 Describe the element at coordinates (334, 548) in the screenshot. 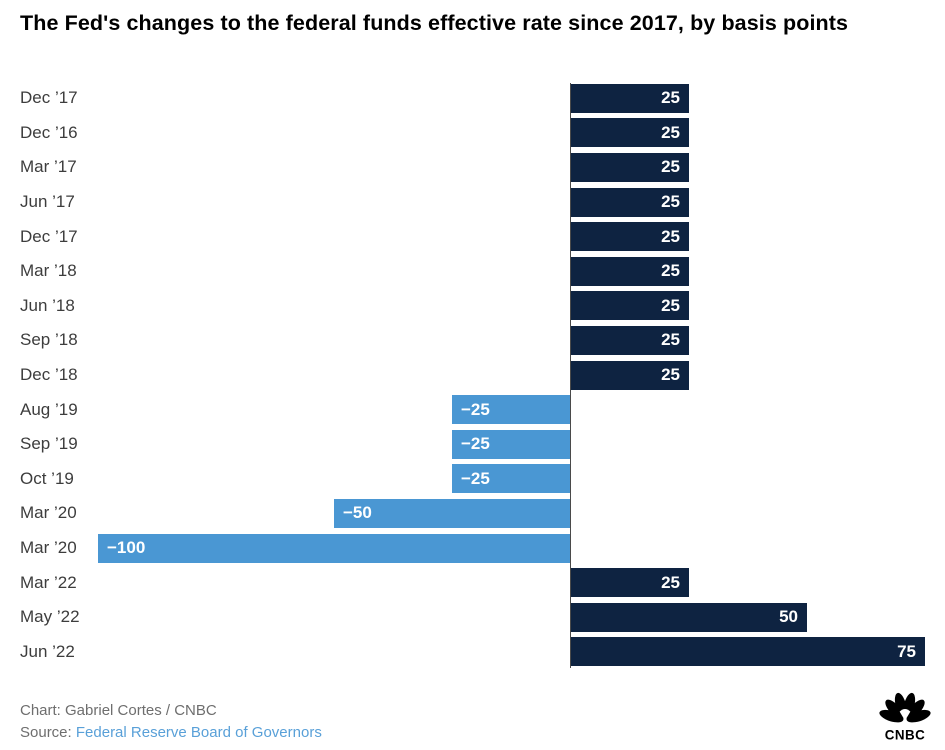

I see `value-bar: −100` at that location.